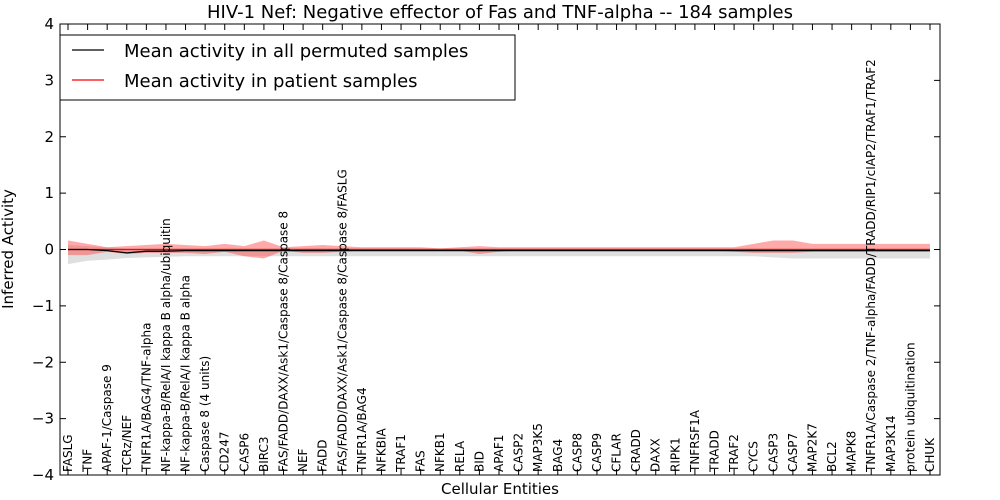 The image size is (1000, 500). I want to click on x-tick-label: TCRz/NEF, so click(127, 444).